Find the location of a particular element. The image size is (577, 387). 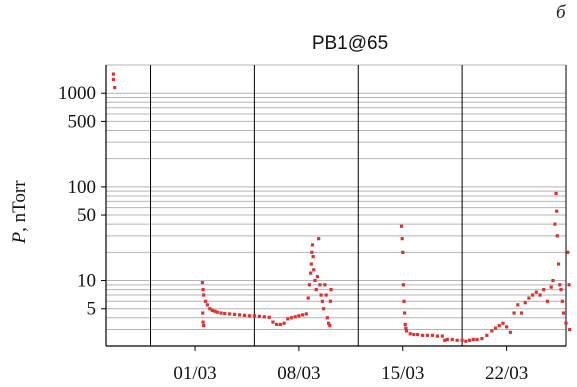

y-tick-label: 5 is located at coordinates (92, 309).